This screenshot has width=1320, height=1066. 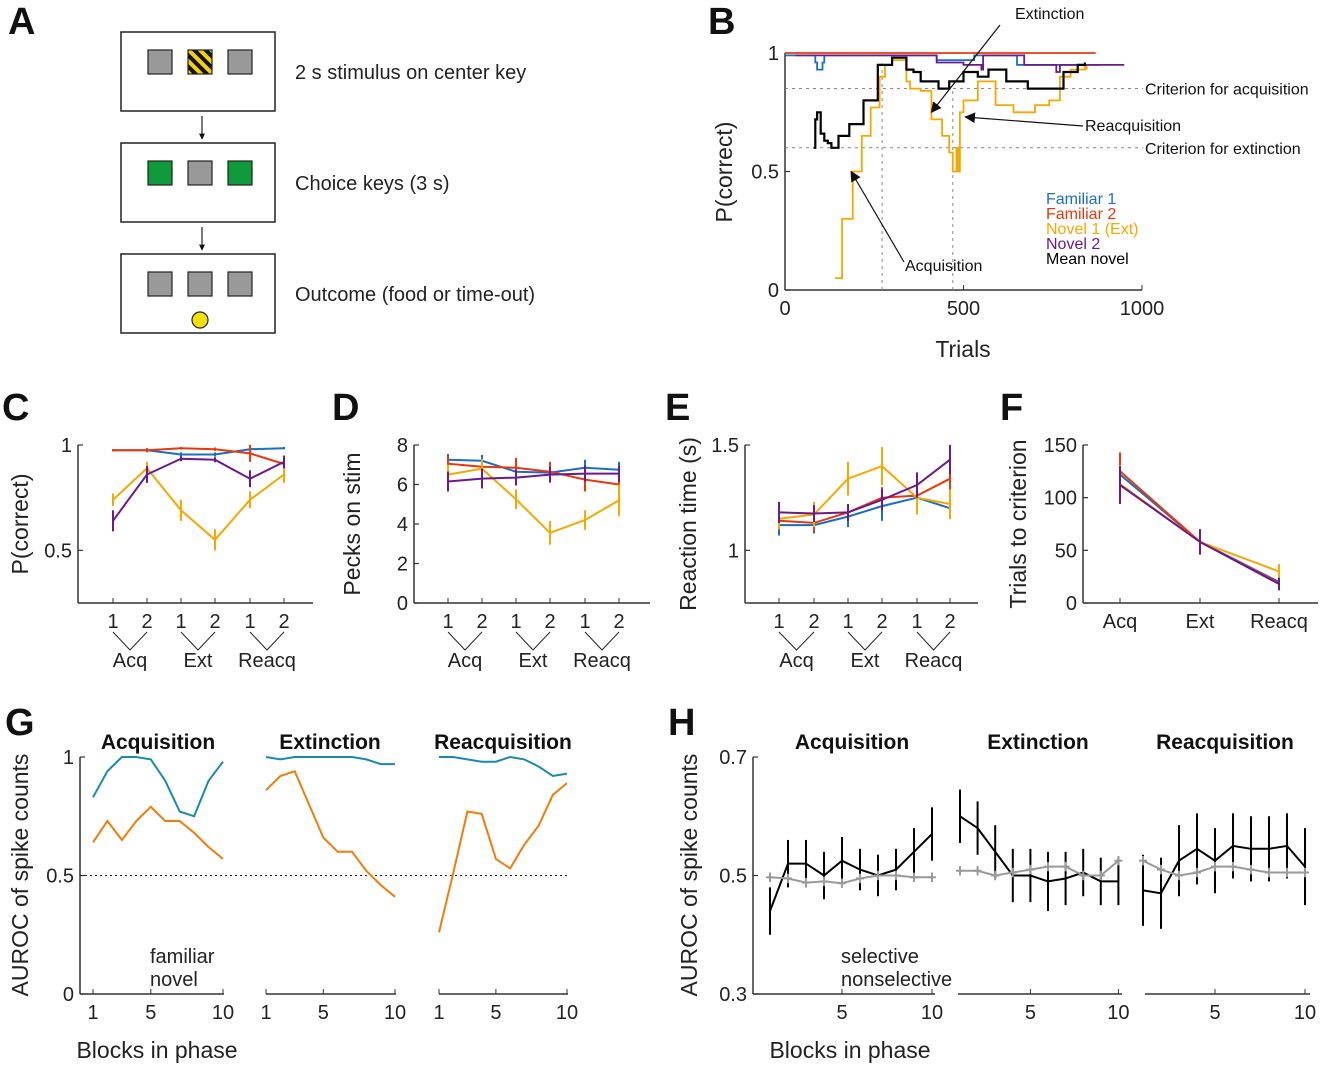 What do you see at coordinates (68, 995) in the screenshot?
I see `y-tick-label: 0` at bounding box center [68, 995].